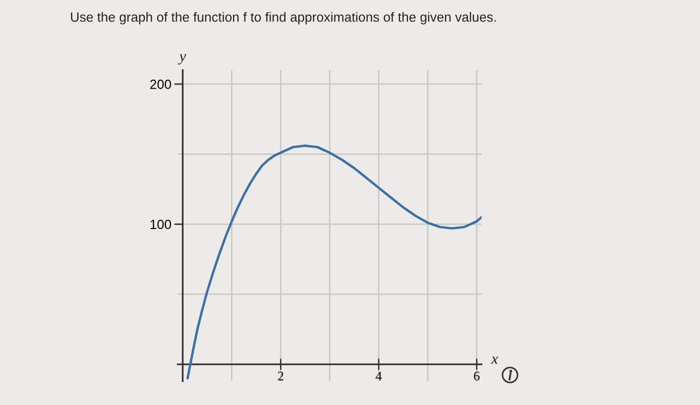 This screenshot has width=700, height=405. What do you see at coordinates (161, 84) in the screenshot?
I see `y-tick-label: 200` at bounding box center [161, 84].